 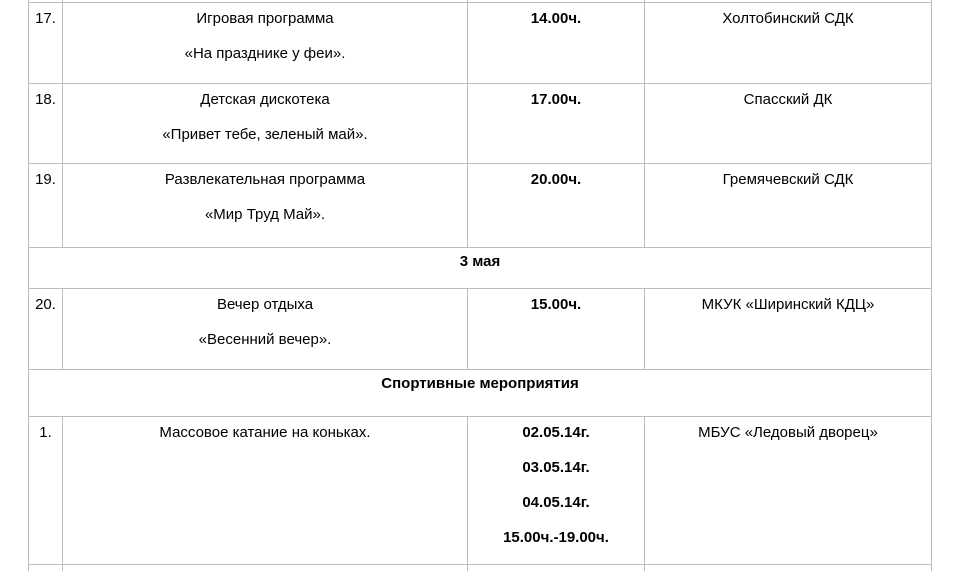 What do you see at coordinates (45, 490) in the screenshot?
I see `row-number-cell: 1.` at bounding box center [45, 490].